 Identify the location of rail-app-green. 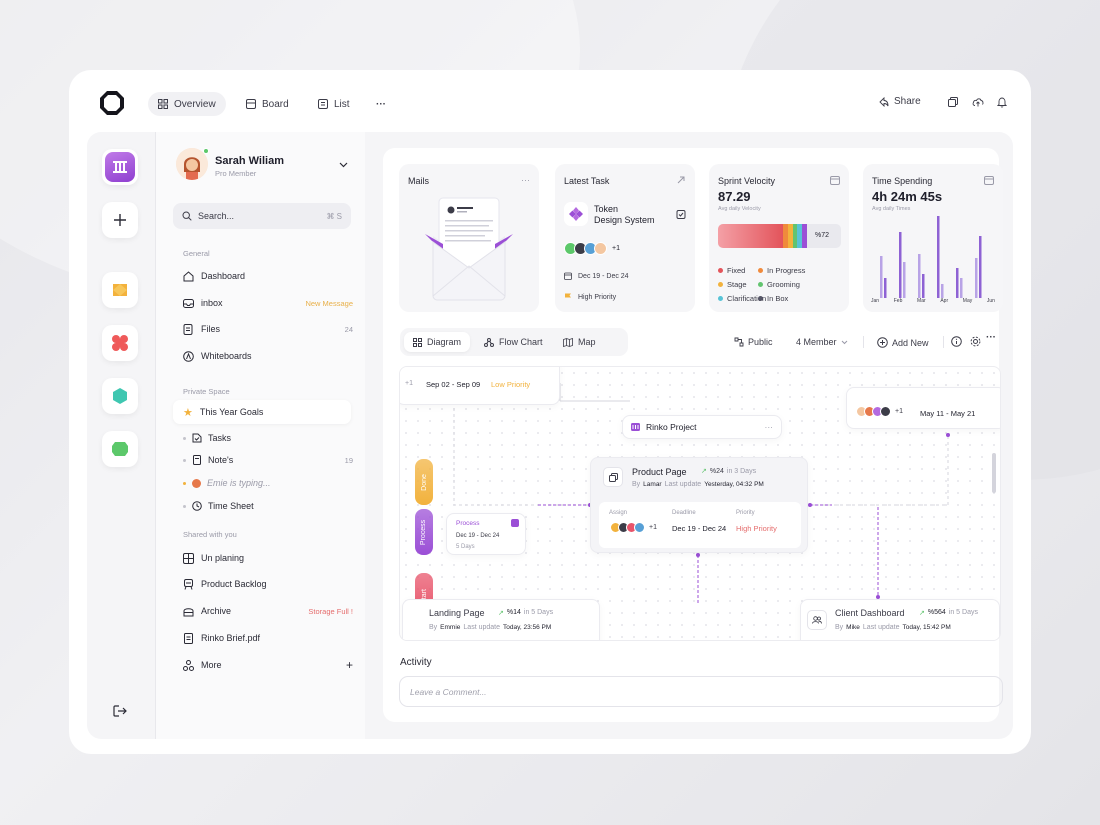
(120, 449).